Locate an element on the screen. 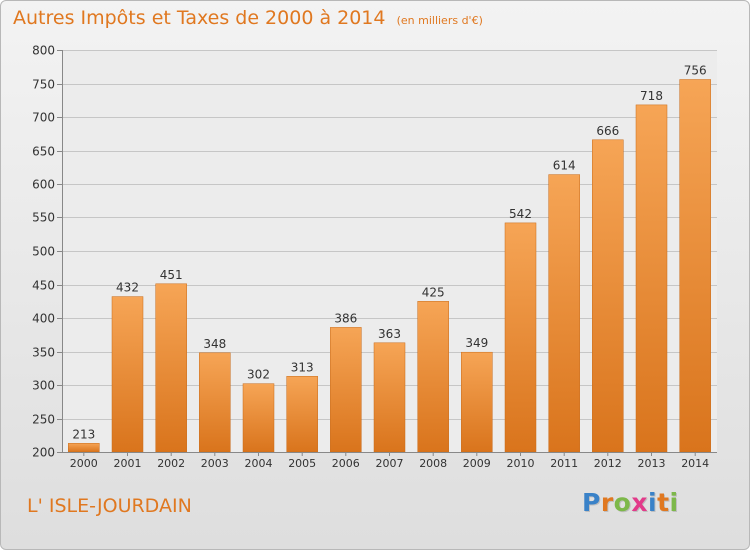  x-tick-label: 2005 is located at coordinates (302, 463).